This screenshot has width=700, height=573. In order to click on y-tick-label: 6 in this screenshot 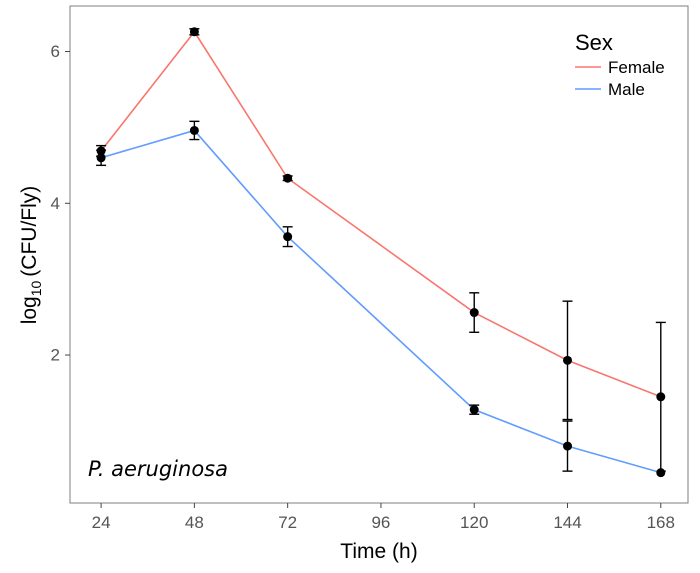, I will do `click(55, 51)`.